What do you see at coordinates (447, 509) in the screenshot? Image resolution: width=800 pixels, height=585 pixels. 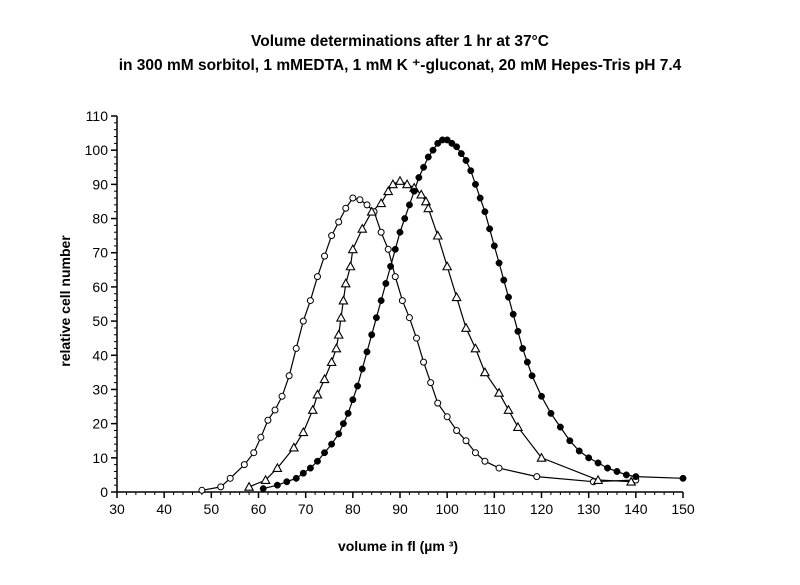 I see `x-tick-label: 100` at bounding box center [447, 509].